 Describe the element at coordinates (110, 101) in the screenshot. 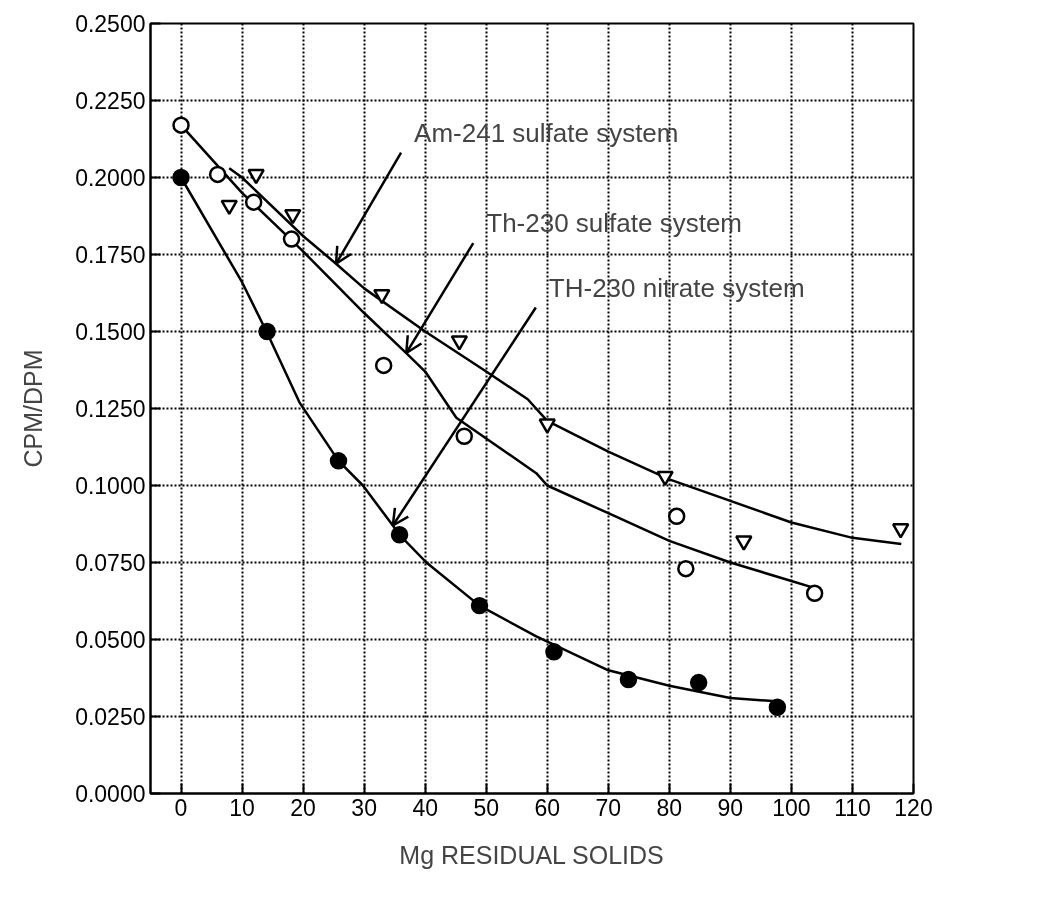

I see `y-tick-label: 0.2250` at that location.